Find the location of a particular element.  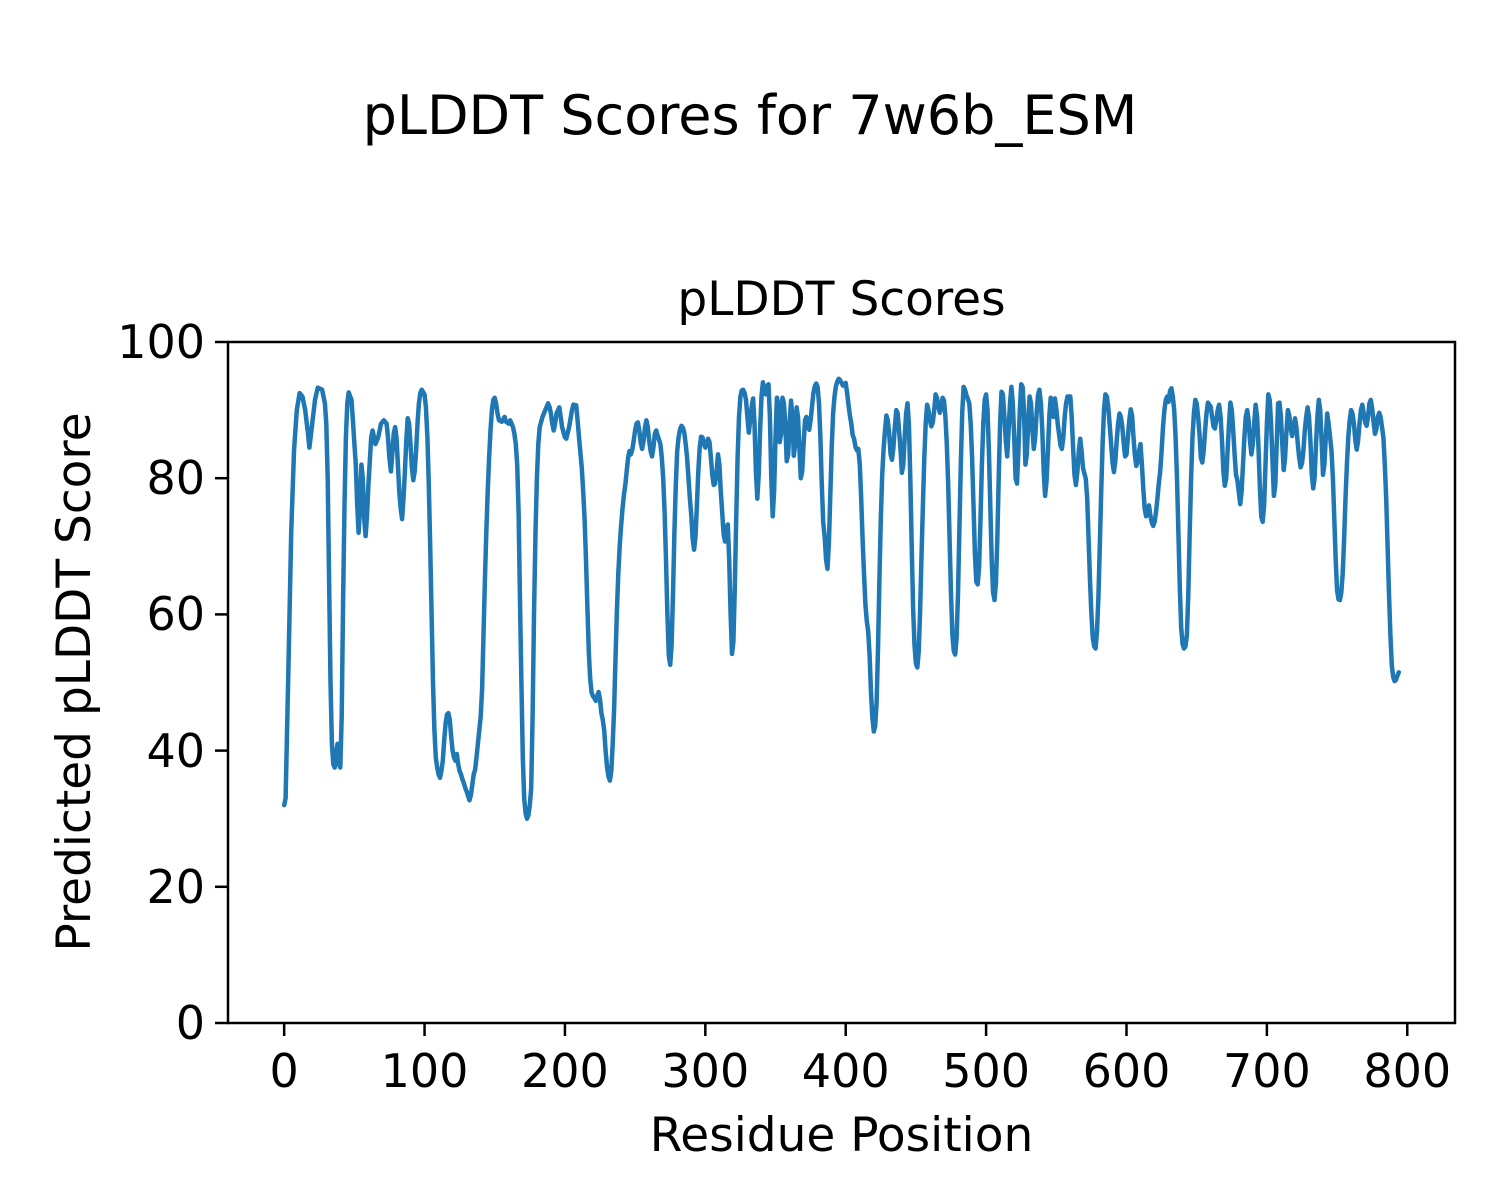

y-tick-label: 100 is located at coordinates (161, 342).